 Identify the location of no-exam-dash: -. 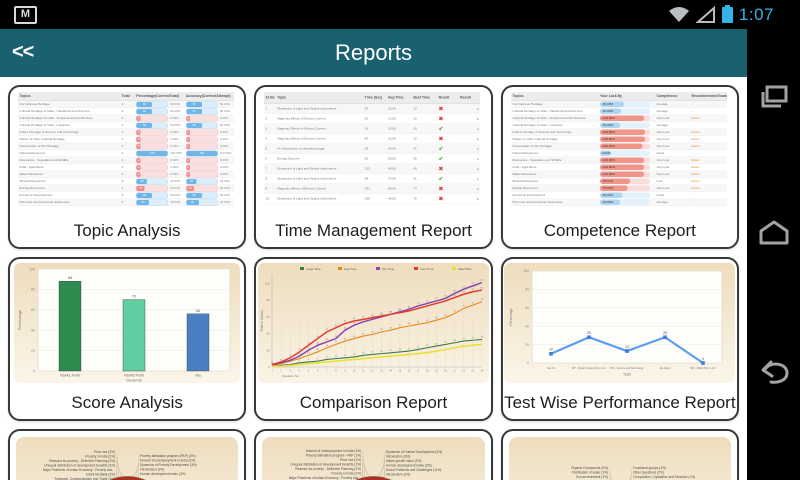
(692, 125).